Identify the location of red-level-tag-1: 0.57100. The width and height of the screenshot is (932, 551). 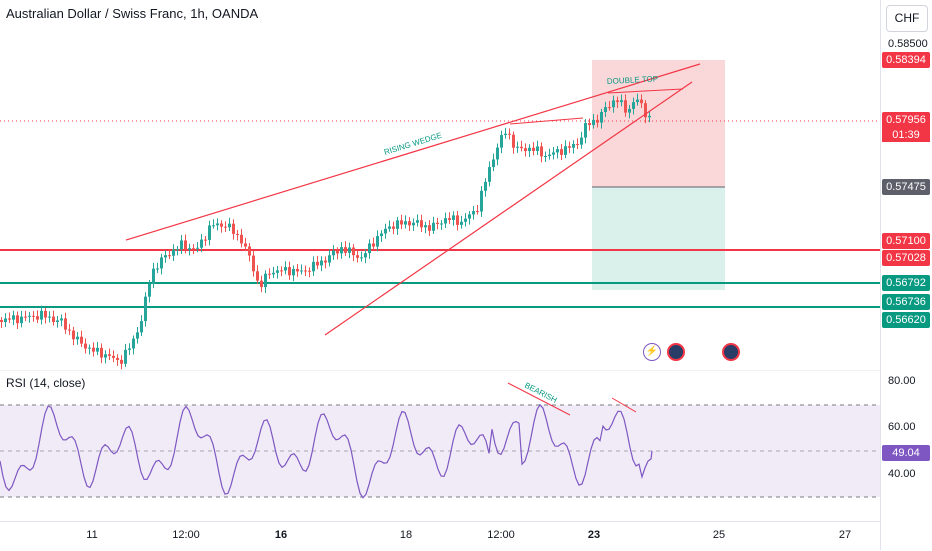
(906, 241).